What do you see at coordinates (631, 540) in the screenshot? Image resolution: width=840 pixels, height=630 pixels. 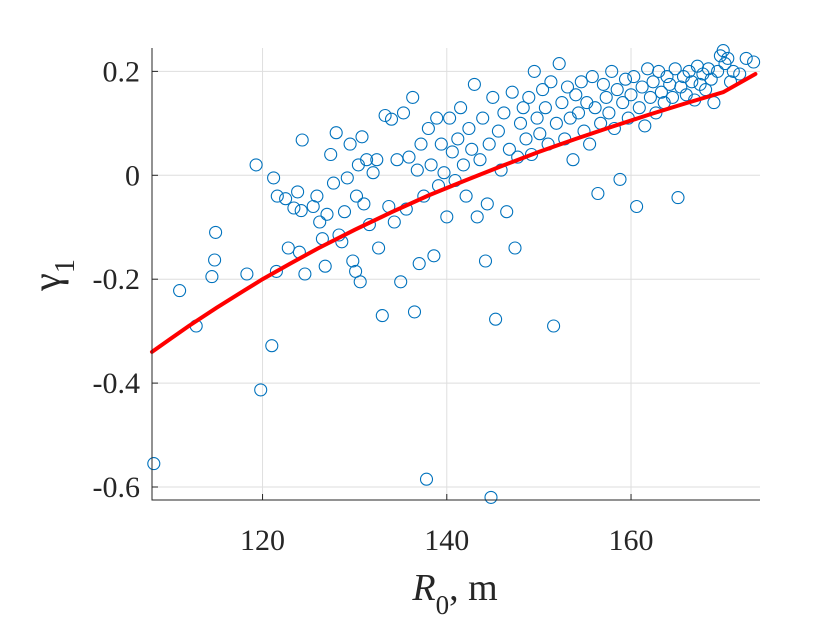 I see `x-tick-label: 160` at bounding box center [631, 540].